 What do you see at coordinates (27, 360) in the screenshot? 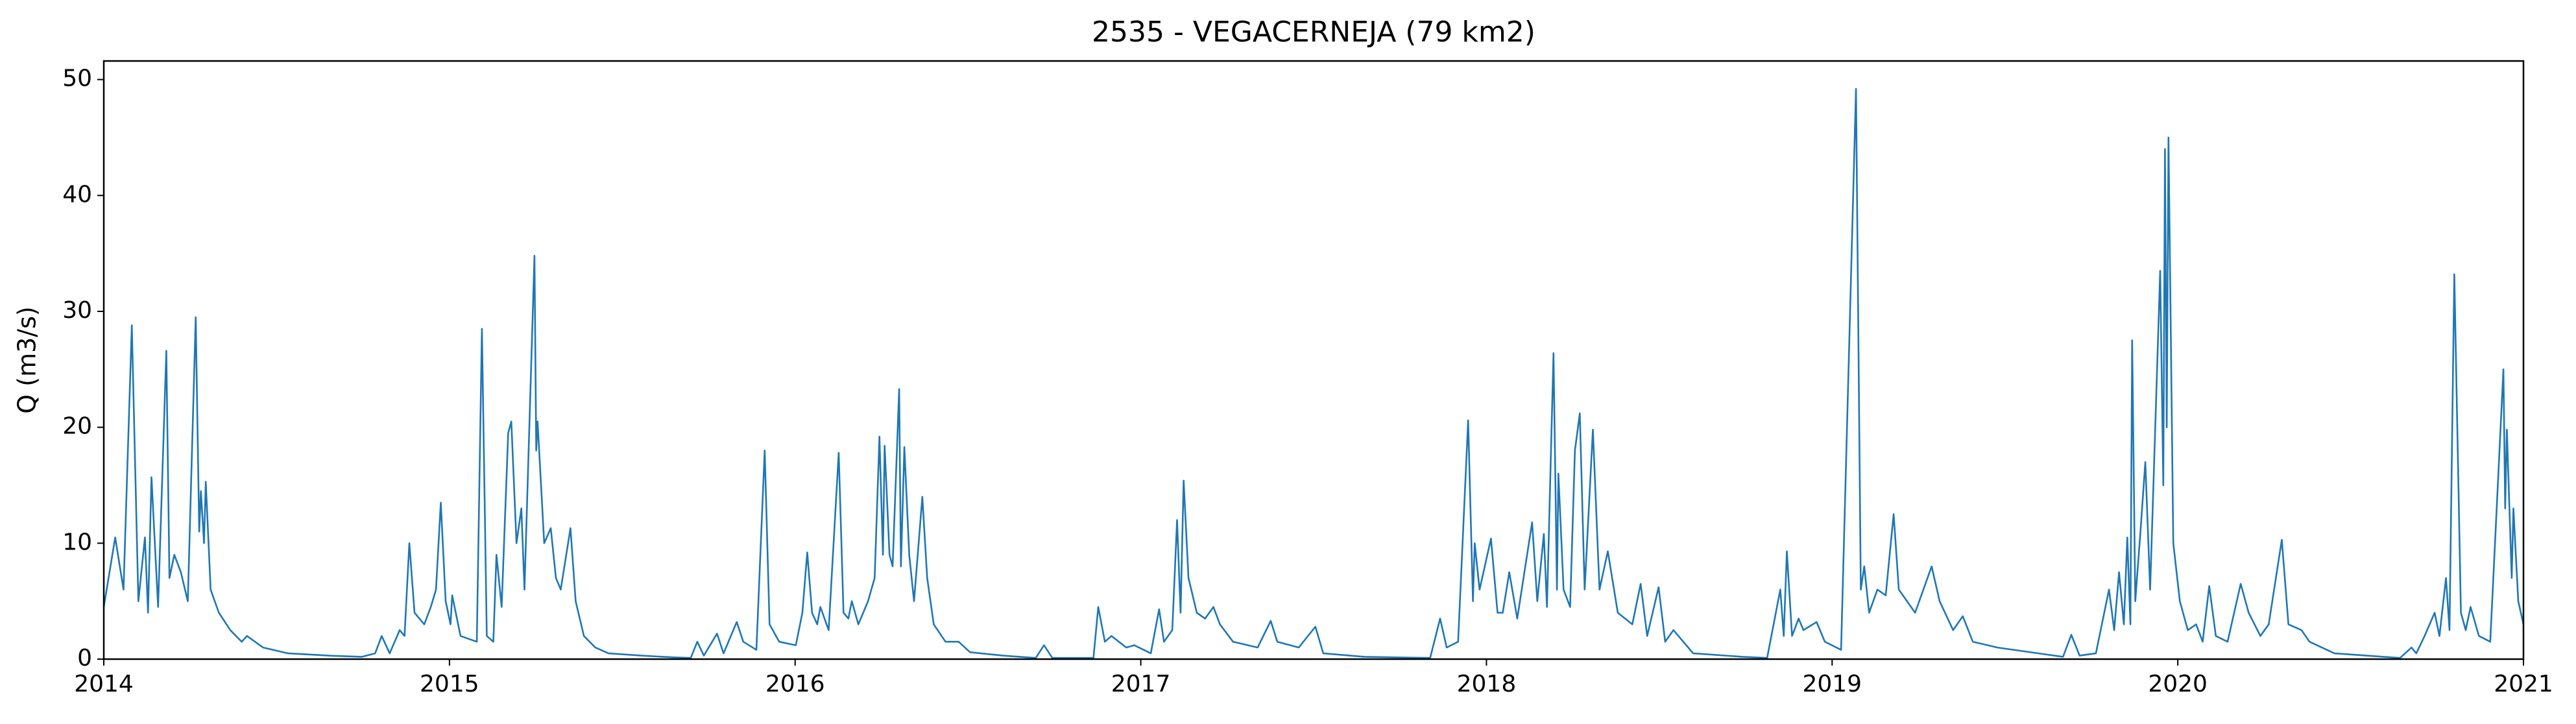
I see `y-axis-label: Q (m3/s)` at bounding box center [27, 360].